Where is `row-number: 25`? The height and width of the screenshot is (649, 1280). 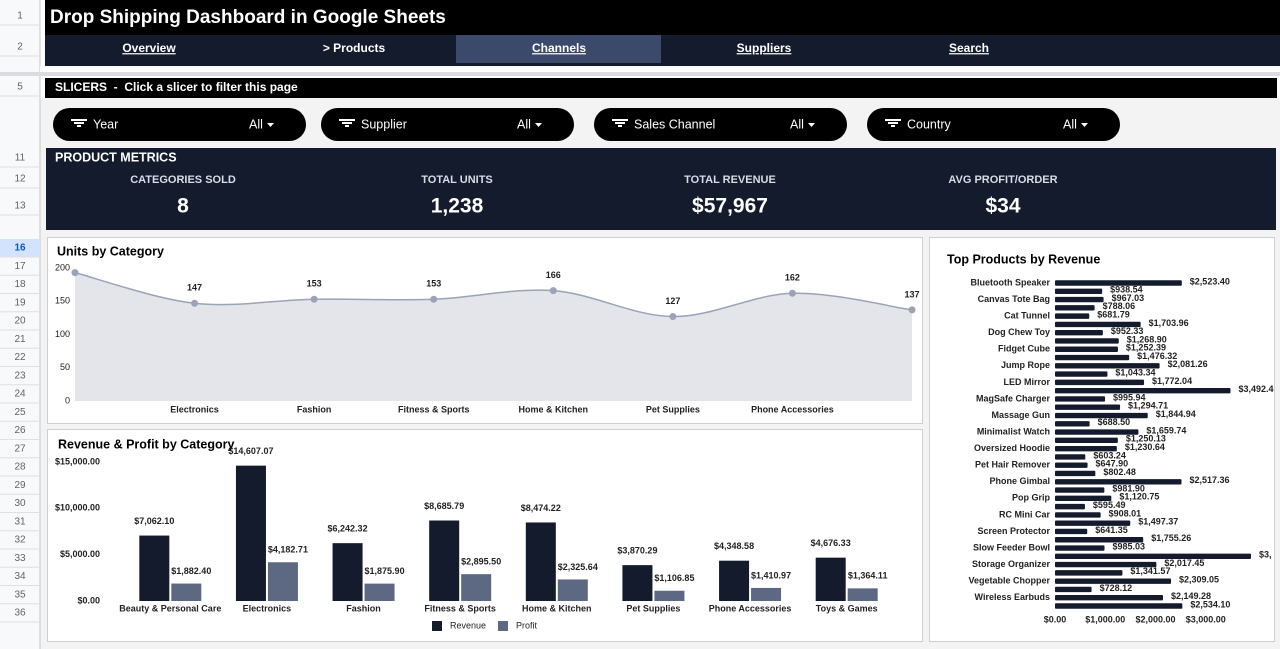
row-number: 25 is located at coordinates (20, 412).